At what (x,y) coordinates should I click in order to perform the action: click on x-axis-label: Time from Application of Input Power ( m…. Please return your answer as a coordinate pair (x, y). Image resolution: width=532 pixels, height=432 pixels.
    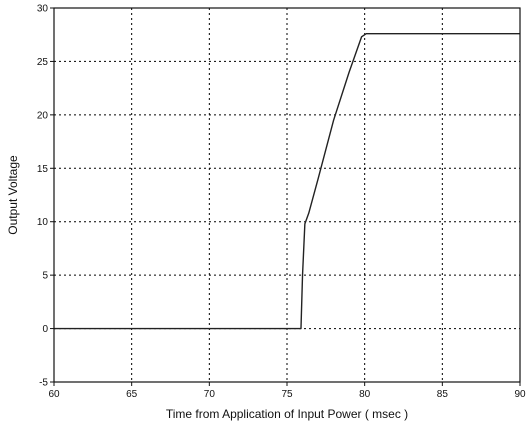
    Looking at the image, I should click on (287, 414).